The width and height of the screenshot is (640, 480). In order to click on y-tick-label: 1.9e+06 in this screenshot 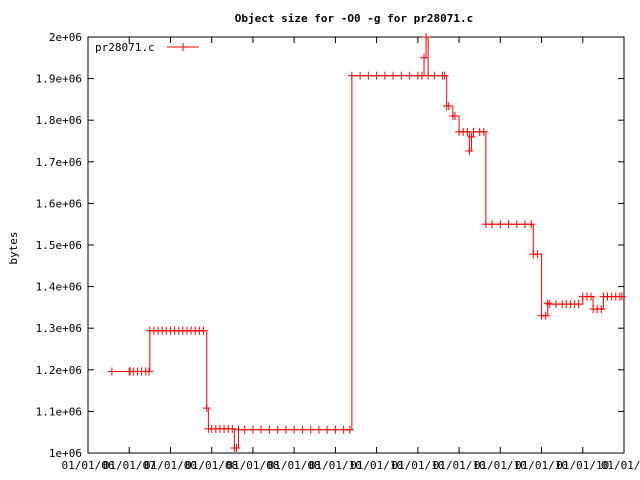, I will do `click(59, 79)`.